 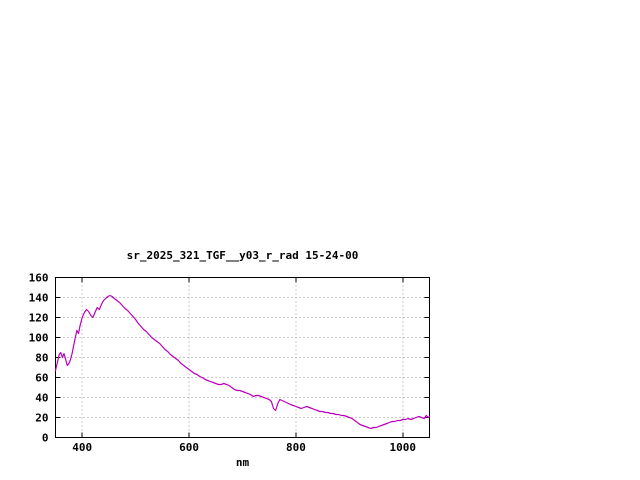 I want to click on chart-title: sr_2025_321_TGF__y03_r_rad 15-24-00, so click(x=243, y=255).